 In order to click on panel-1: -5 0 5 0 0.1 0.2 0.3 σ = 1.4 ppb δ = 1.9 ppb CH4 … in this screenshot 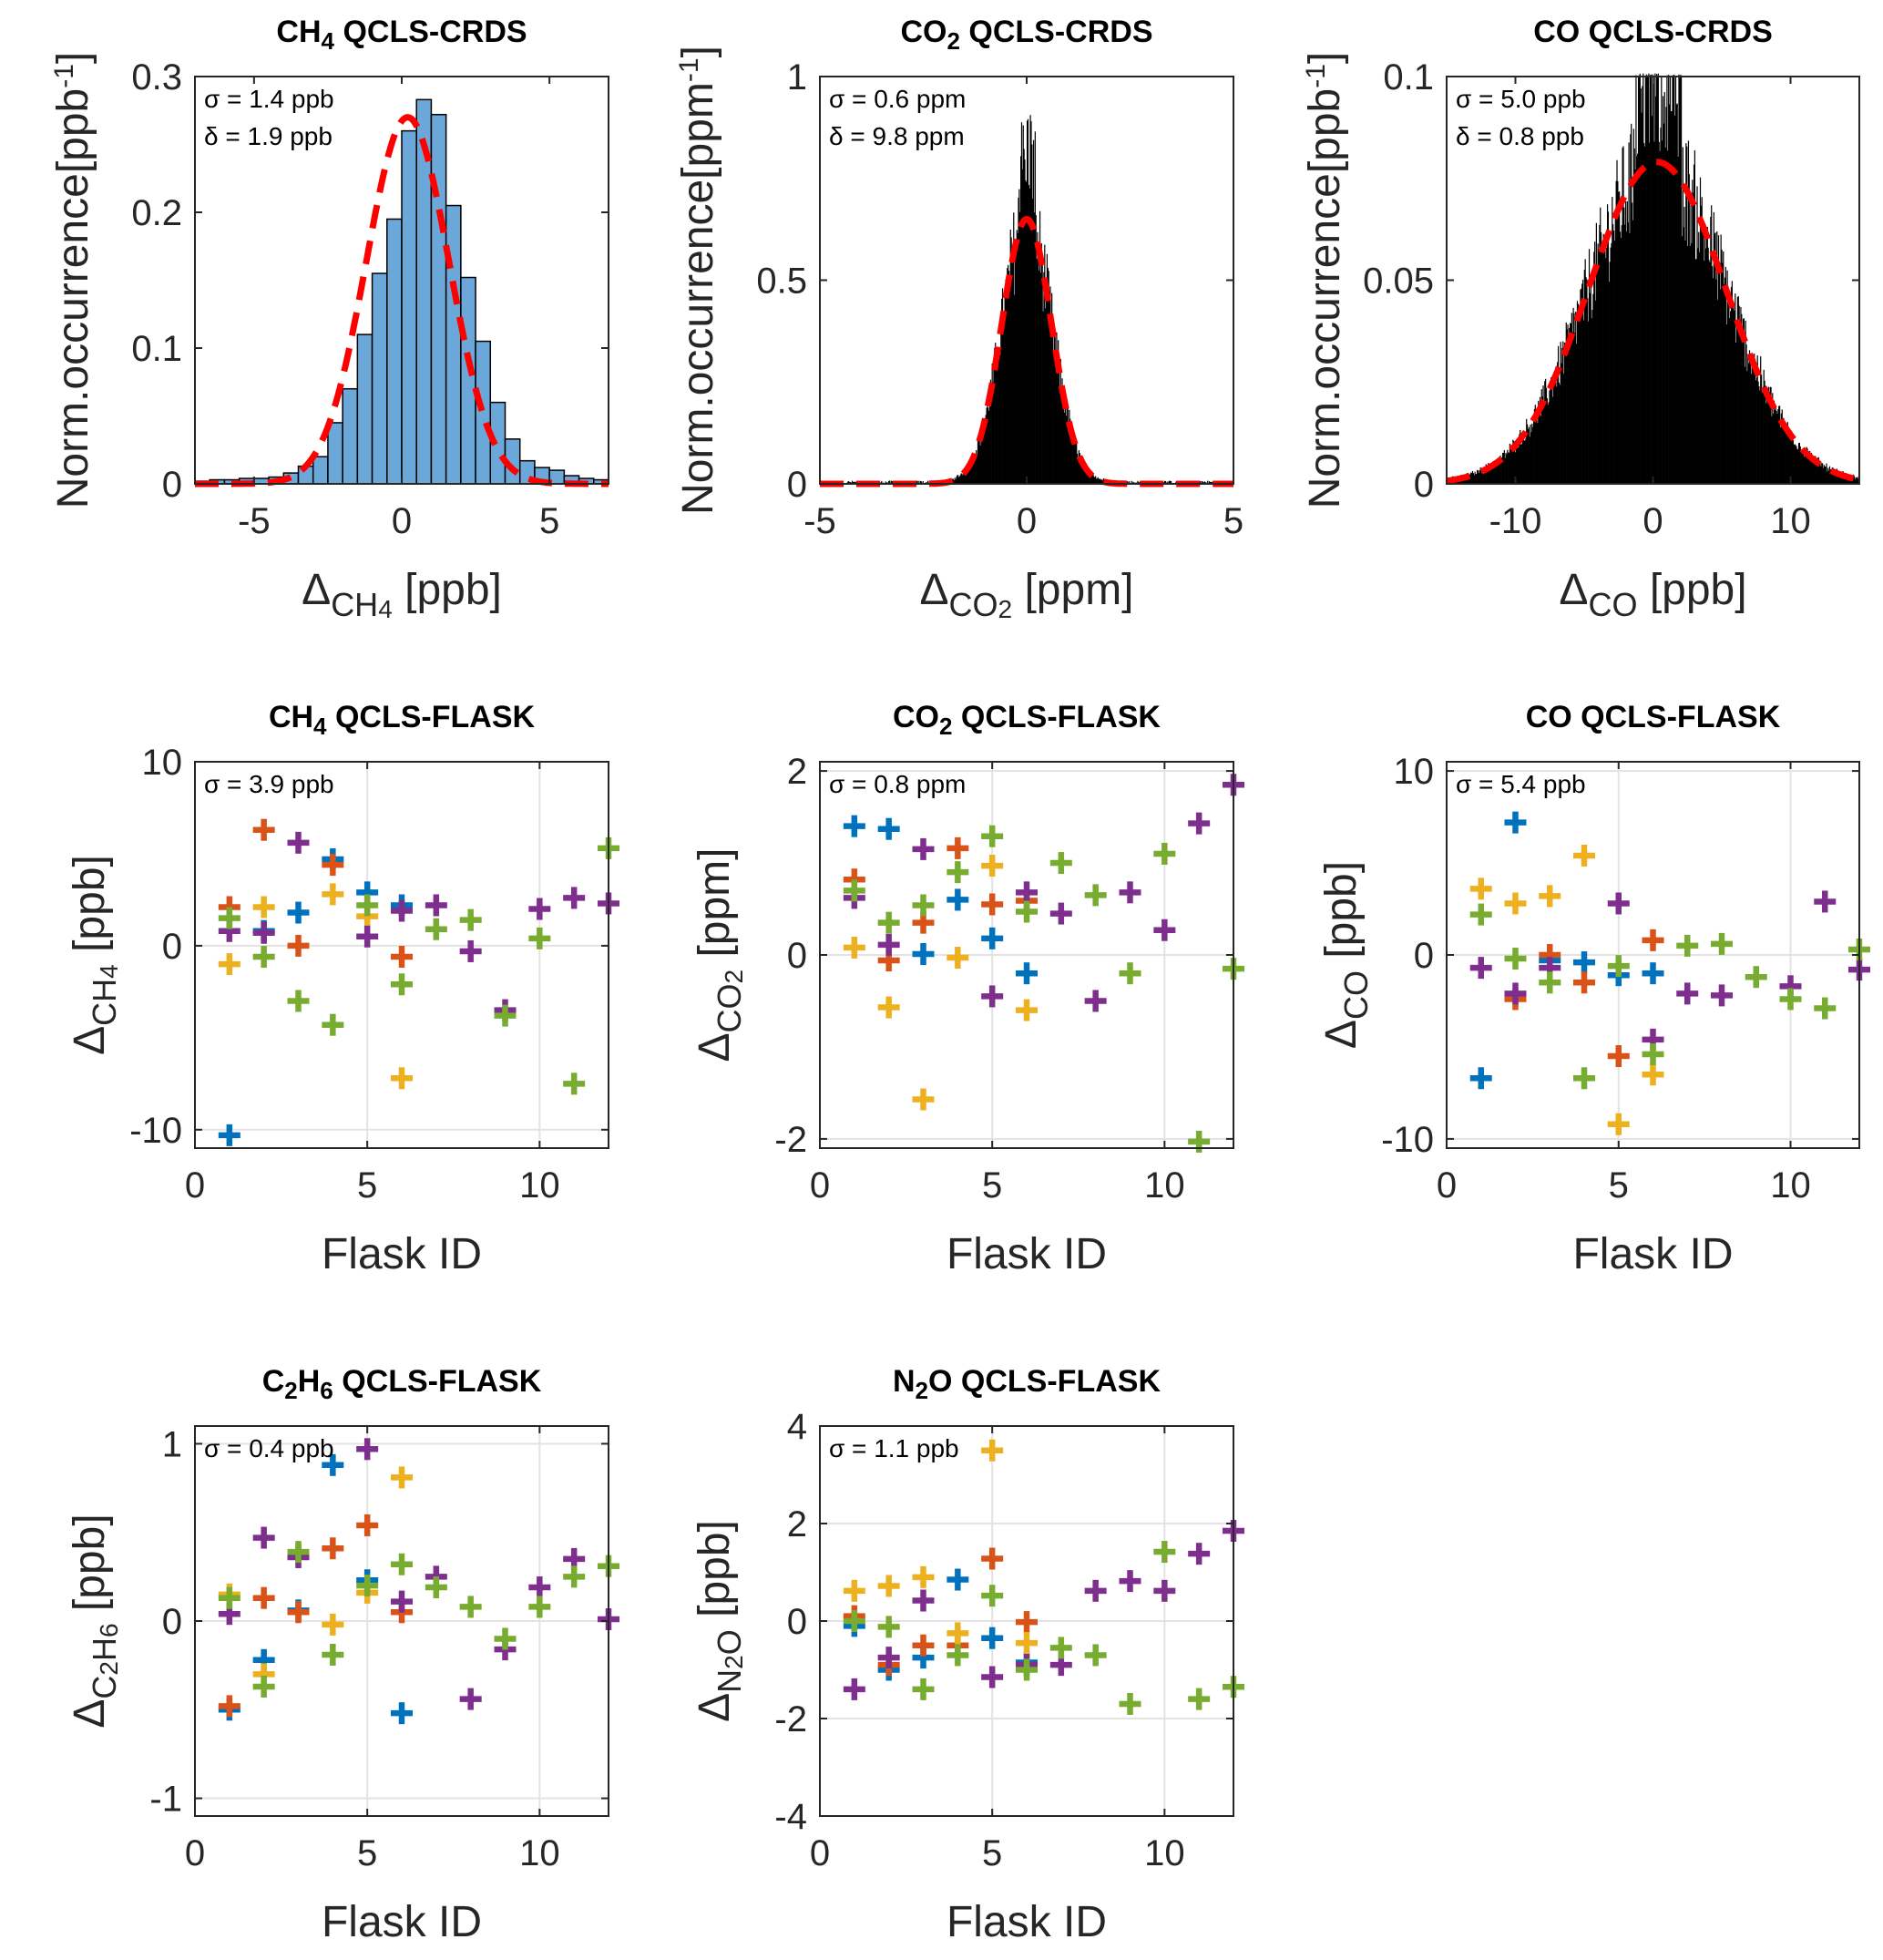, I will do `click(329, 319)`.